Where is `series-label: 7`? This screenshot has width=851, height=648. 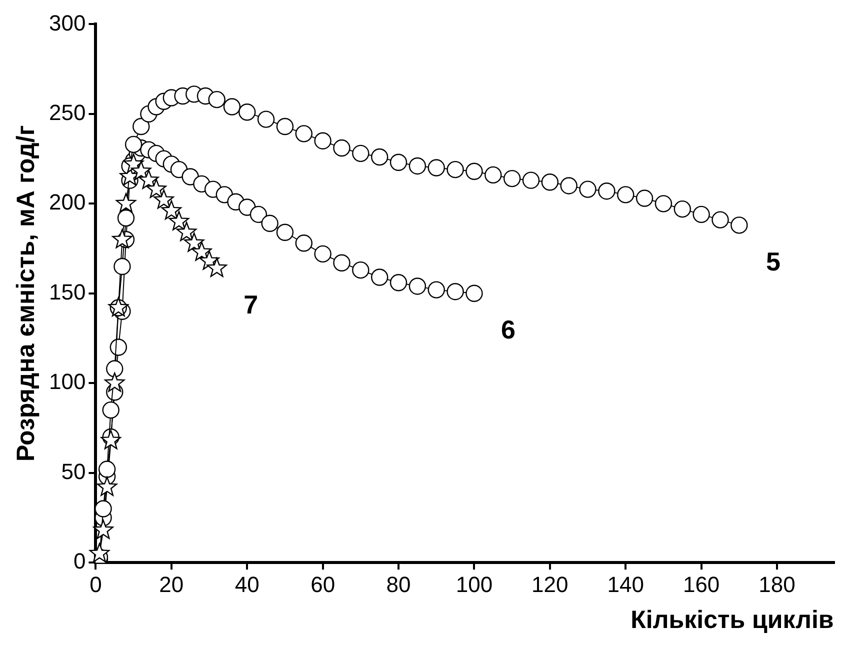
series-label: 7 is located at coordinates (251, 304).